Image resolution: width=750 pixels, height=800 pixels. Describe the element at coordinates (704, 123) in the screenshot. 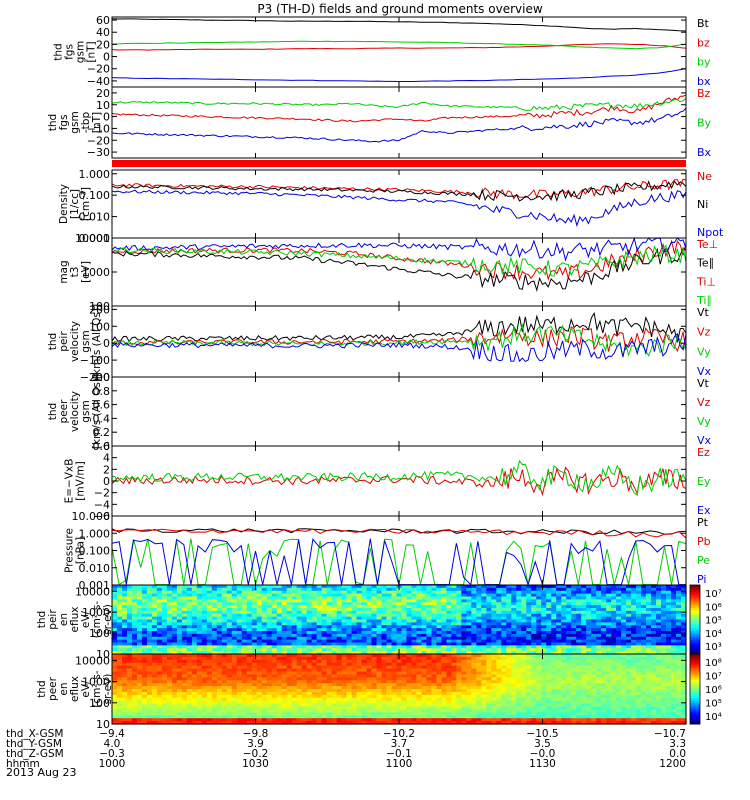

I see `legend-label: By` at that location.